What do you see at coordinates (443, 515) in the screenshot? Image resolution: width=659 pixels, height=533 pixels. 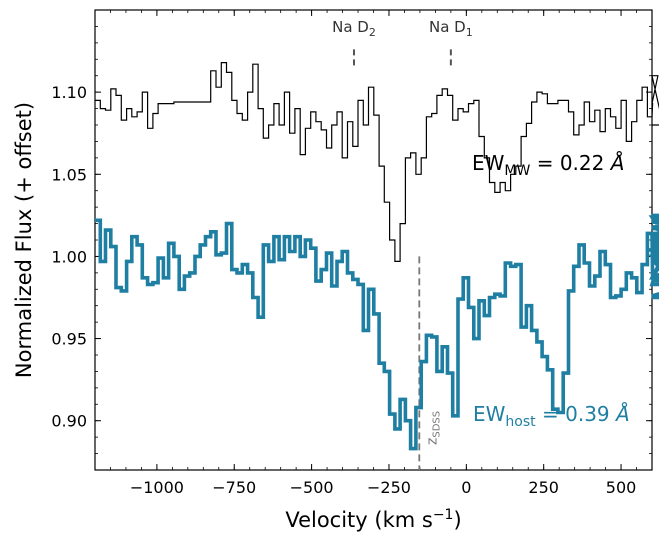 I see `x-axis-title-sup: −1` at bounding box center [443, 515].